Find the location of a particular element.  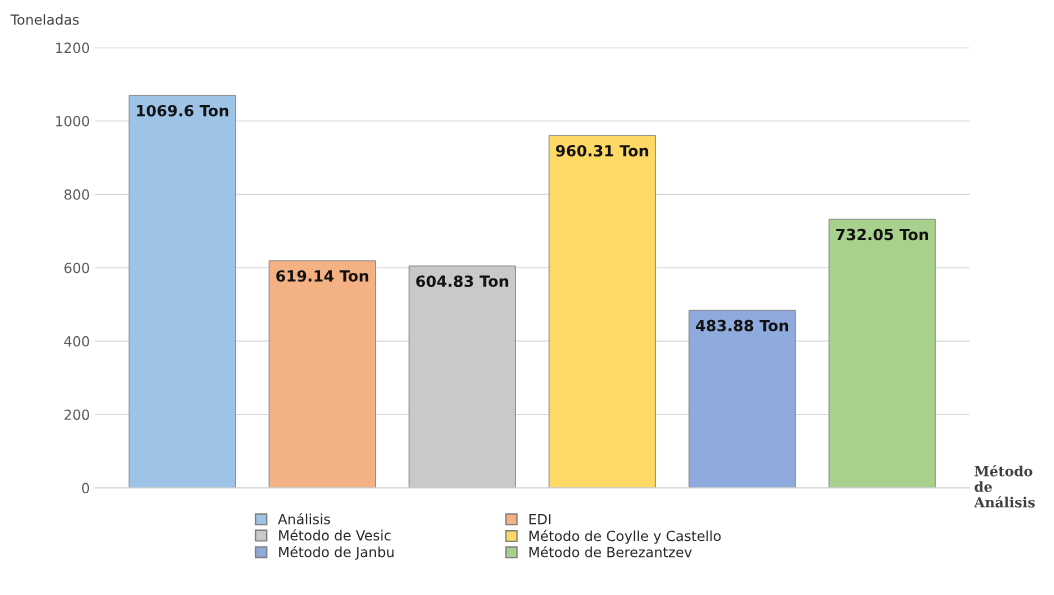

data-label: 1069.6 Ton is located at coordinates (183, 110).